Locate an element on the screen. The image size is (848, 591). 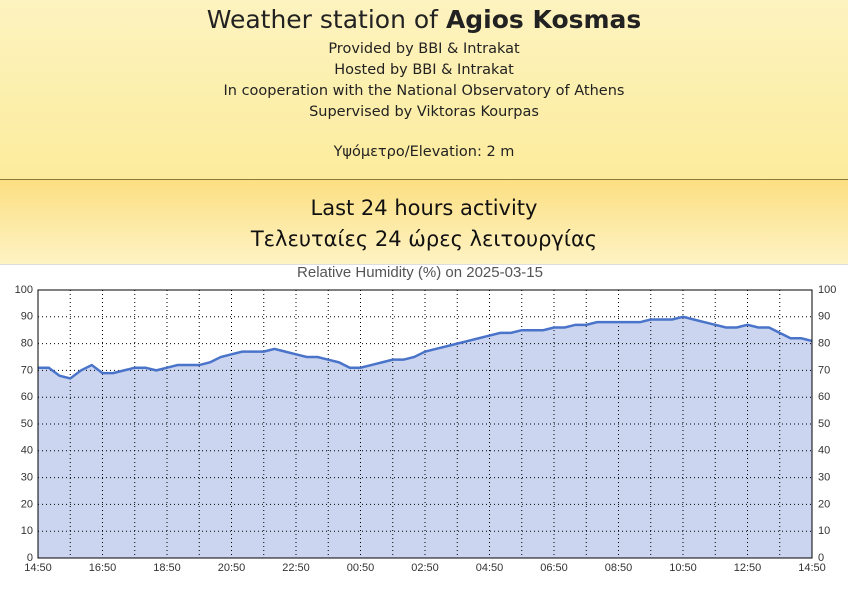
x-tick-label: 04:50 is located at coordinates (490, 568).